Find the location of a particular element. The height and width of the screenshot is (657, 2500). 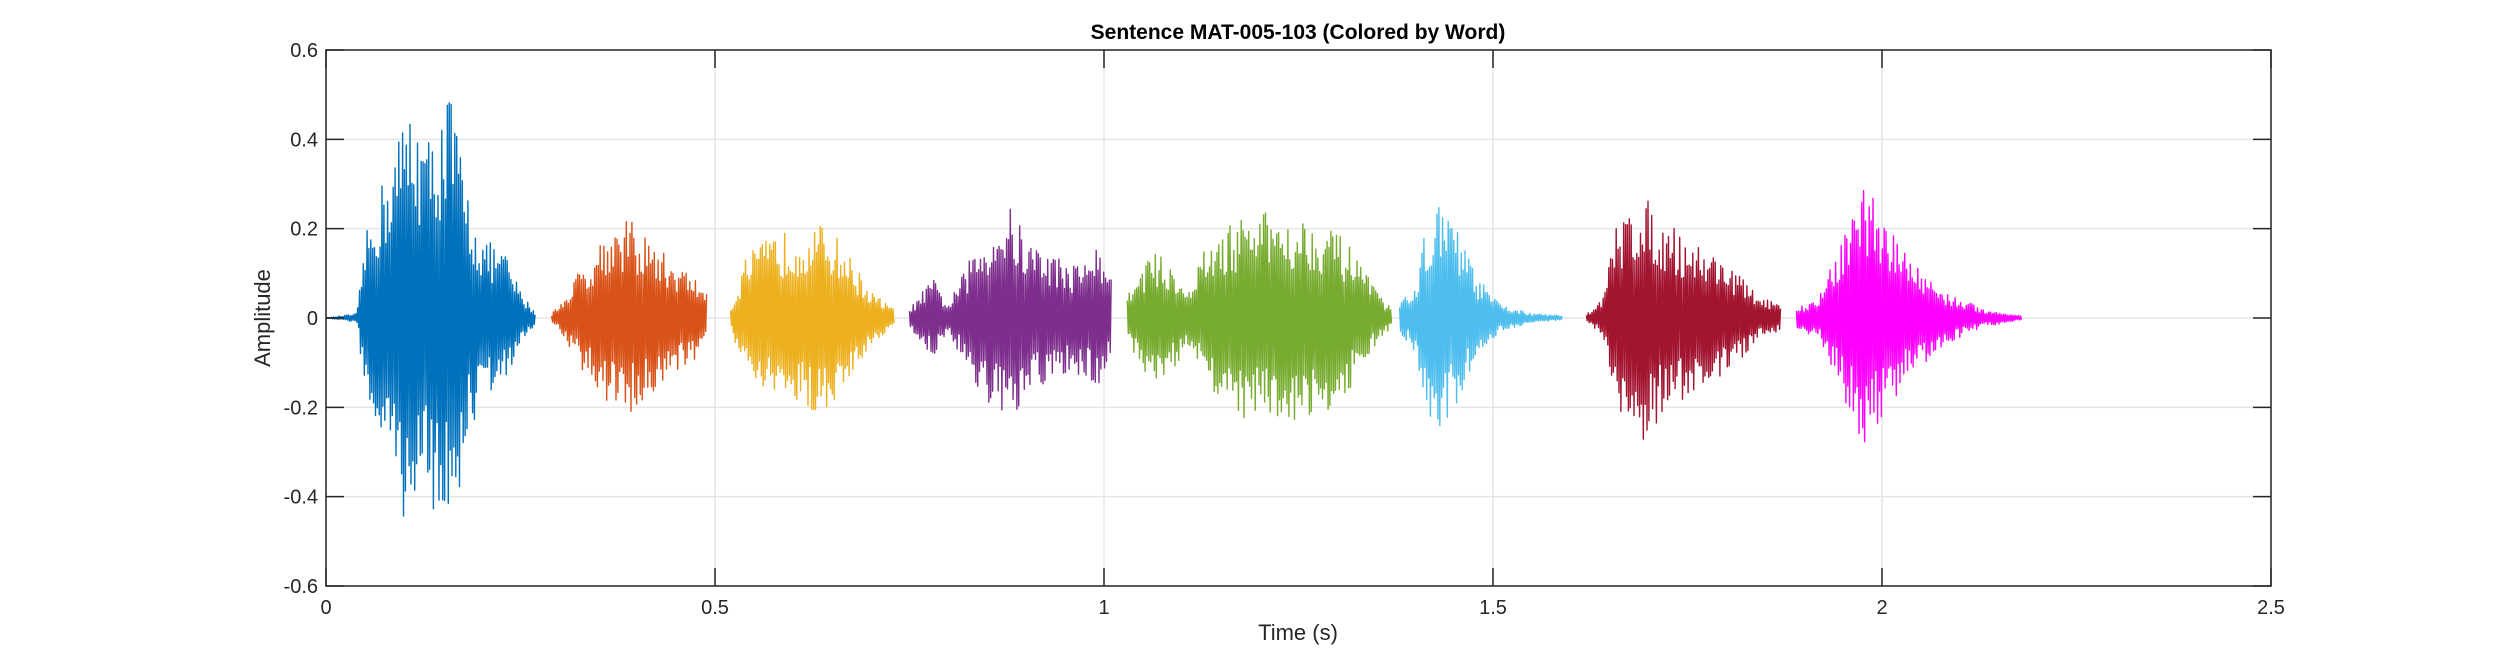

x-tick-label: 1.5 is located at coordinates (1493, 608).